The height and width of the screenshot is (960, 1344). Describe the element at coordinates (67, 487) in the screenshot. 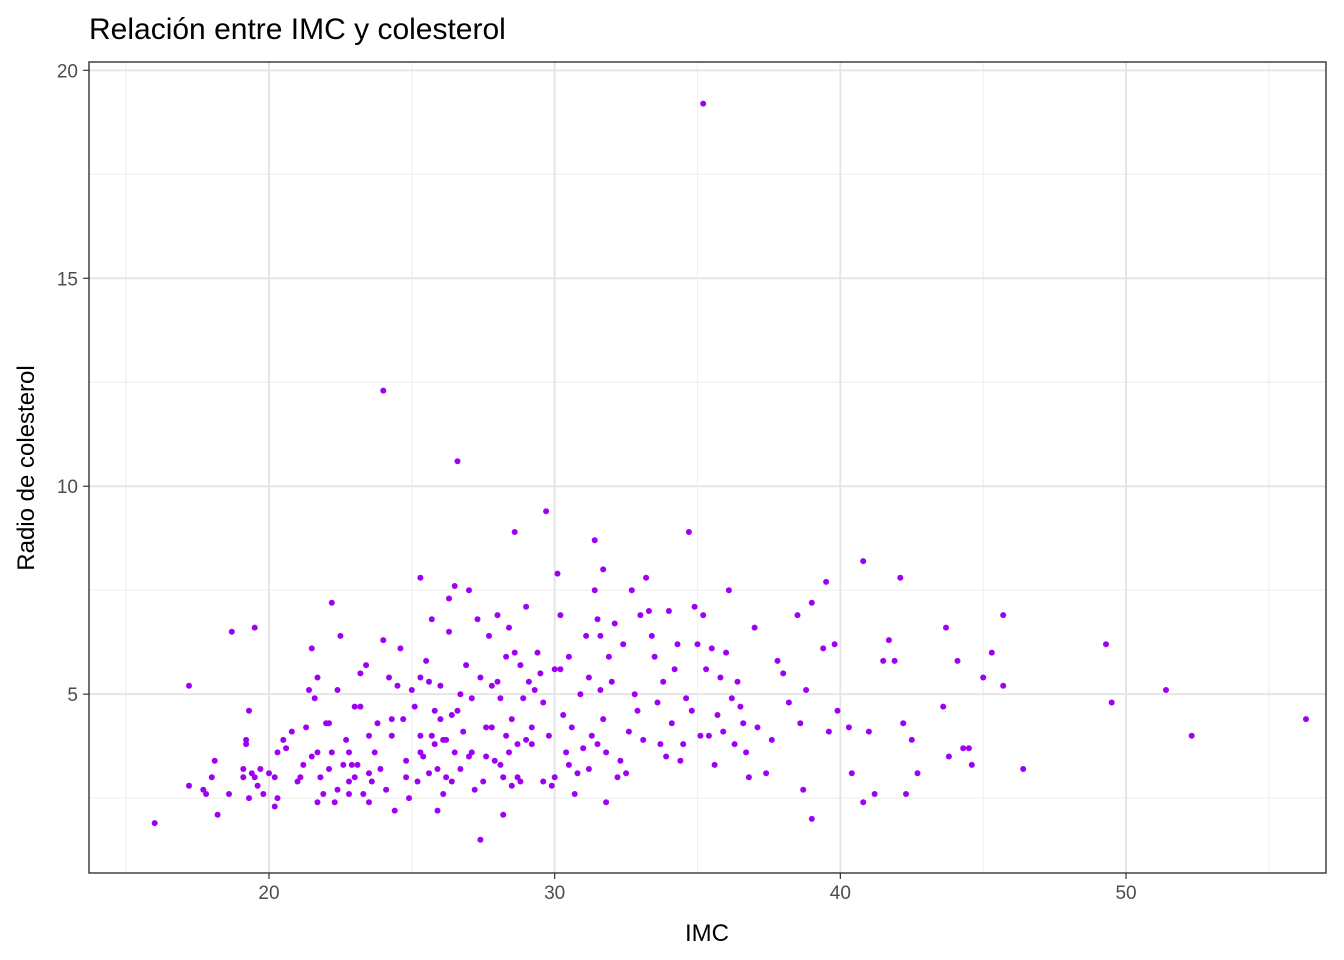

I see `y-tick-label: 10` at that location.